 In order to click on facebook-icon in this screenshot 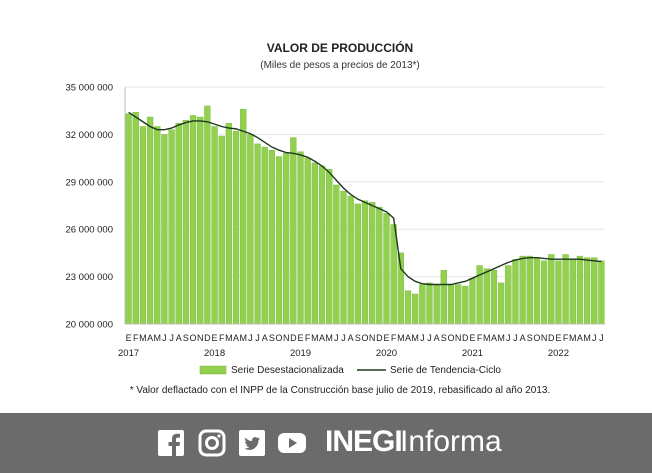, I will do `click(171, 443)`.